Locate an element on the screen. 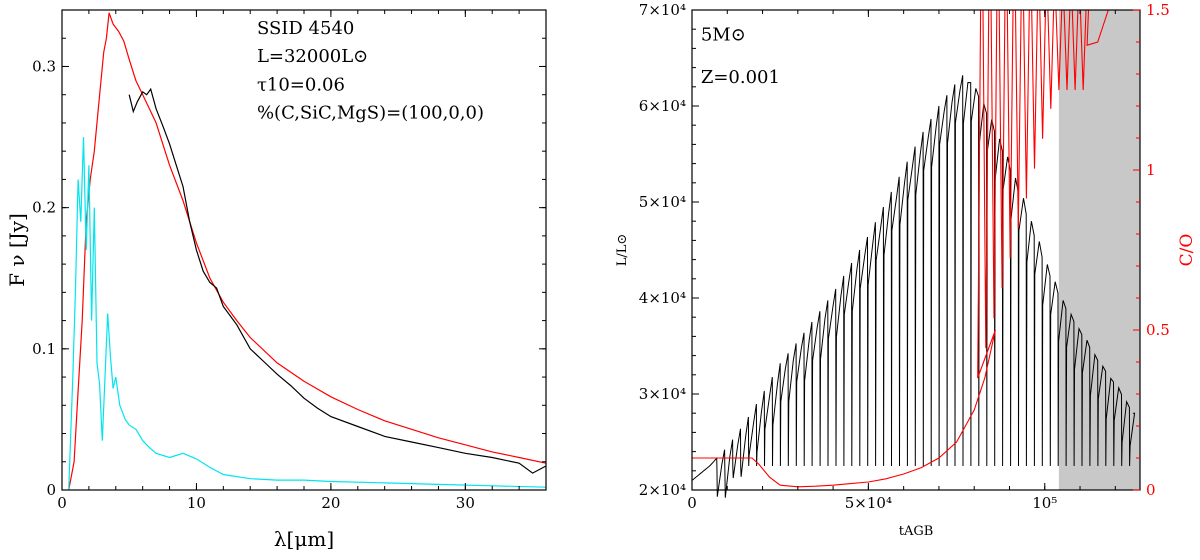 This screenshot has height=560, width=1200. evolution-x-axis-label: tAGB is located at coordinates (916, 531).